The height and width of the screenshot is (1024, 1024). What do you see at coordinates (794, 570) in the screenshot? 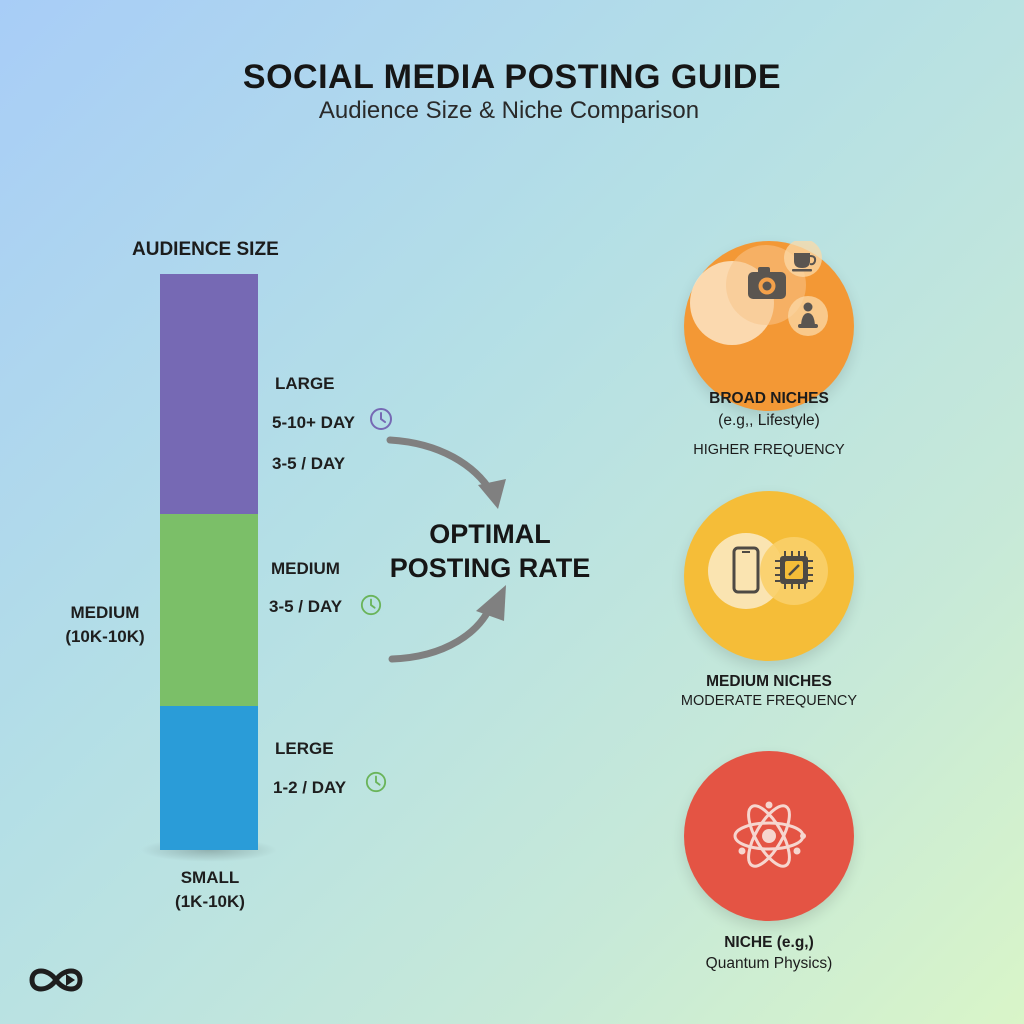
I see `microchip-icon` at bounding box center [794, 570].